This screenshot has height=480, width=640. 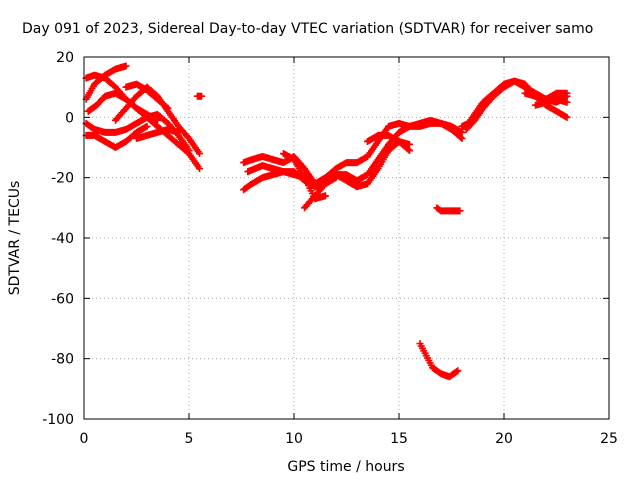 I want to click on y-tick-label: 20, so click(x=65, y=58).